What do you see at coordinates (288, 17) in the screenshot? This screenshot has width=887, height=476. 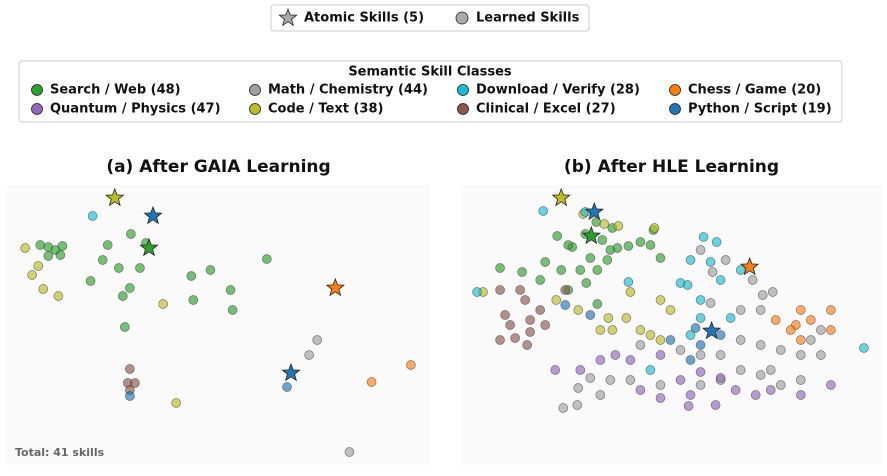 I see `legend-star` at bounding box center [288, 17].